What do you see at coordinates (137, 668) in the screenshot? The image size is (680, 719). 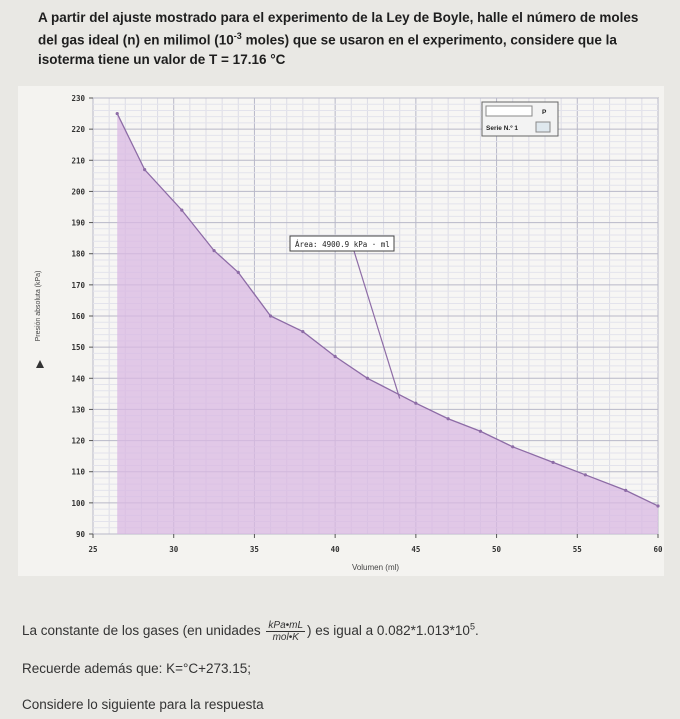 I see `reminder-line: Recuerde además que: K=°C+273.15;` at bounding box center [137, 668].